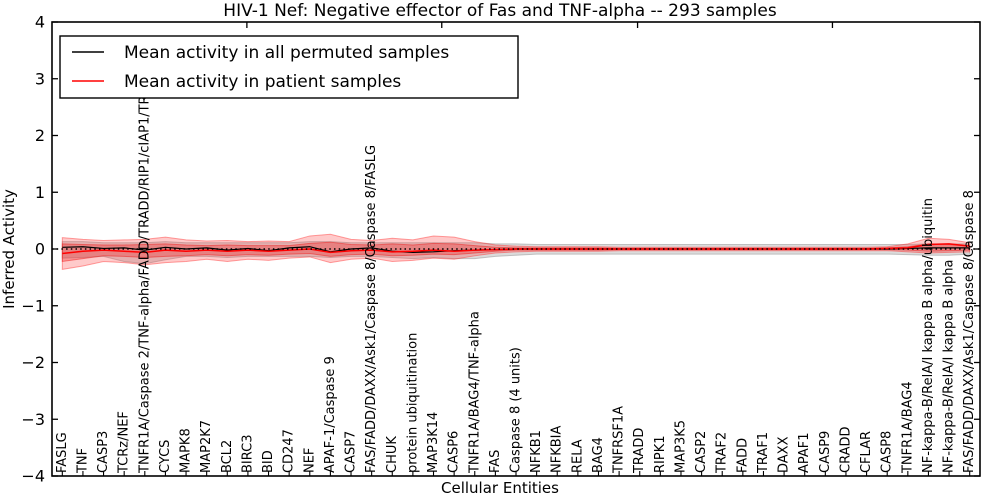  What do you see at coordinates (40, 78) in the screenshot?
I see `y-tick-label: 3` at bounding box center [40, 78].